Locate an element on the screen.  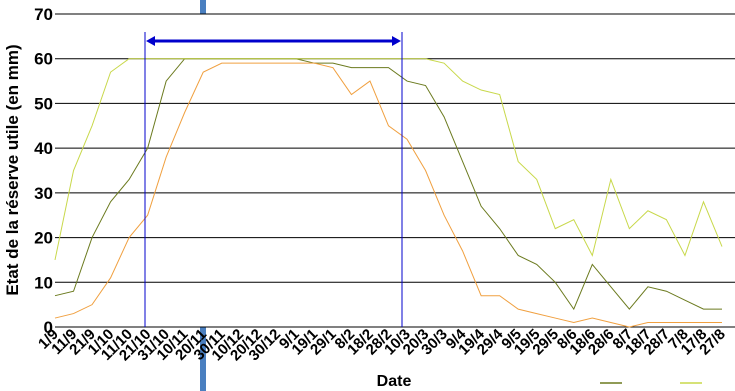
x-axis-label: Date is located at coordinates (394, 381).